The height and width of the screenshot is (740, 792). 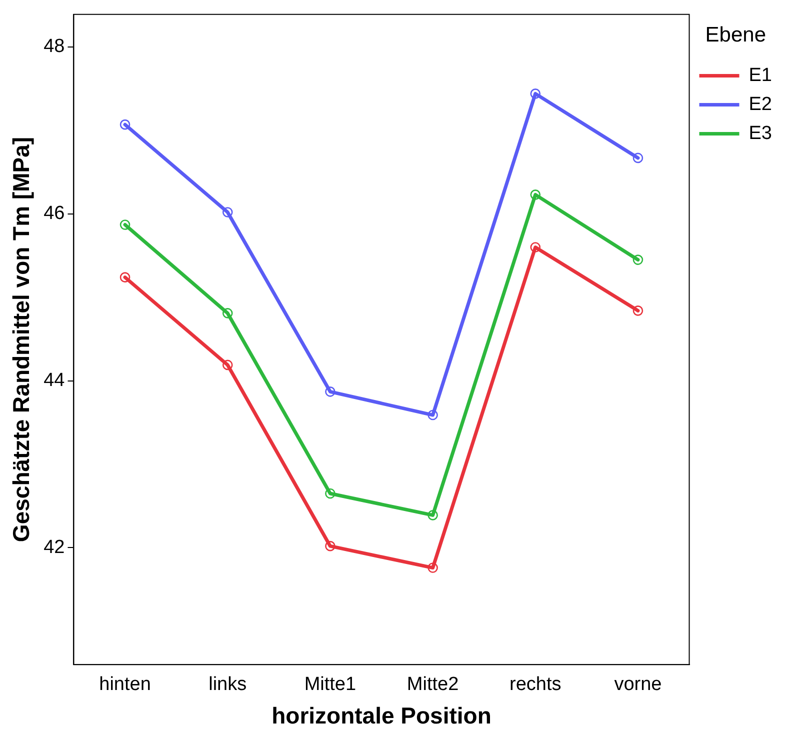 What do you see at coordinates (760, 104) in the screenshot?
I see `legend-label: E2` at bounding box center [760, 104].